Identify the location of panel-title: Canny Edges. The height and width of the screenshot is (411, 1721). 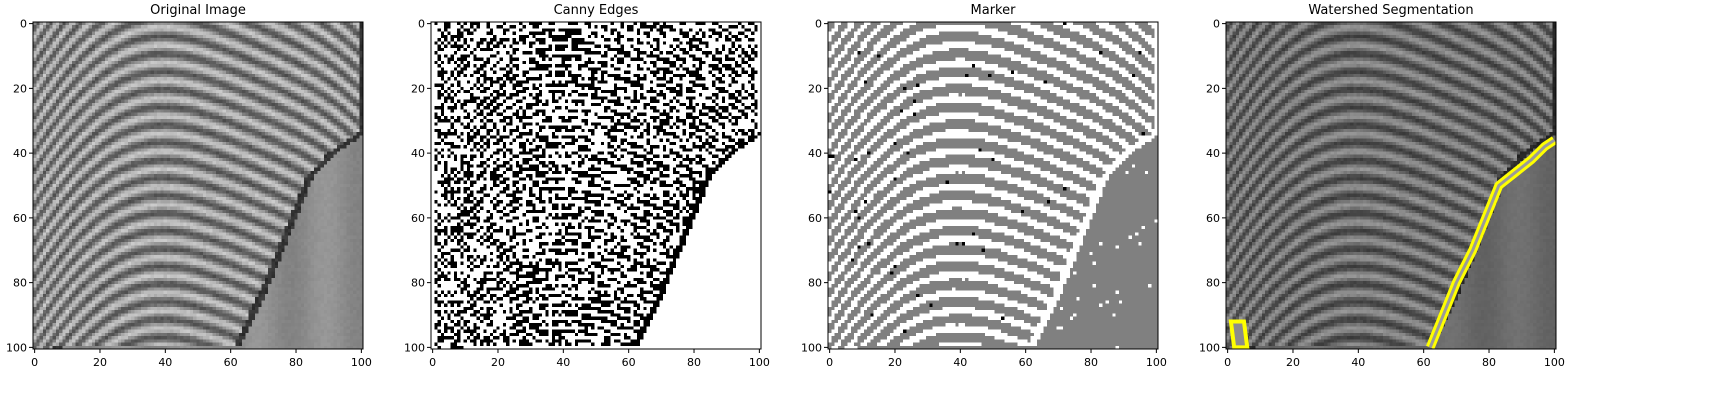
(596, 10).